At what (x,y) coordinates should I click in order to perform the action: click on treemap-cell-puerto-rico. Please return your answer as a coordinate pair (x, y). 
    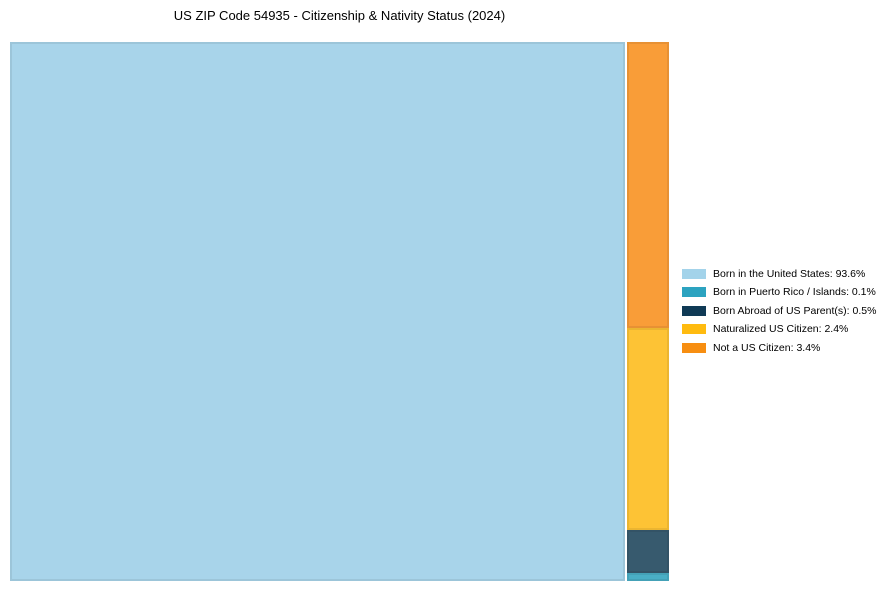
    Looking at the image, I should click on (647, 576).